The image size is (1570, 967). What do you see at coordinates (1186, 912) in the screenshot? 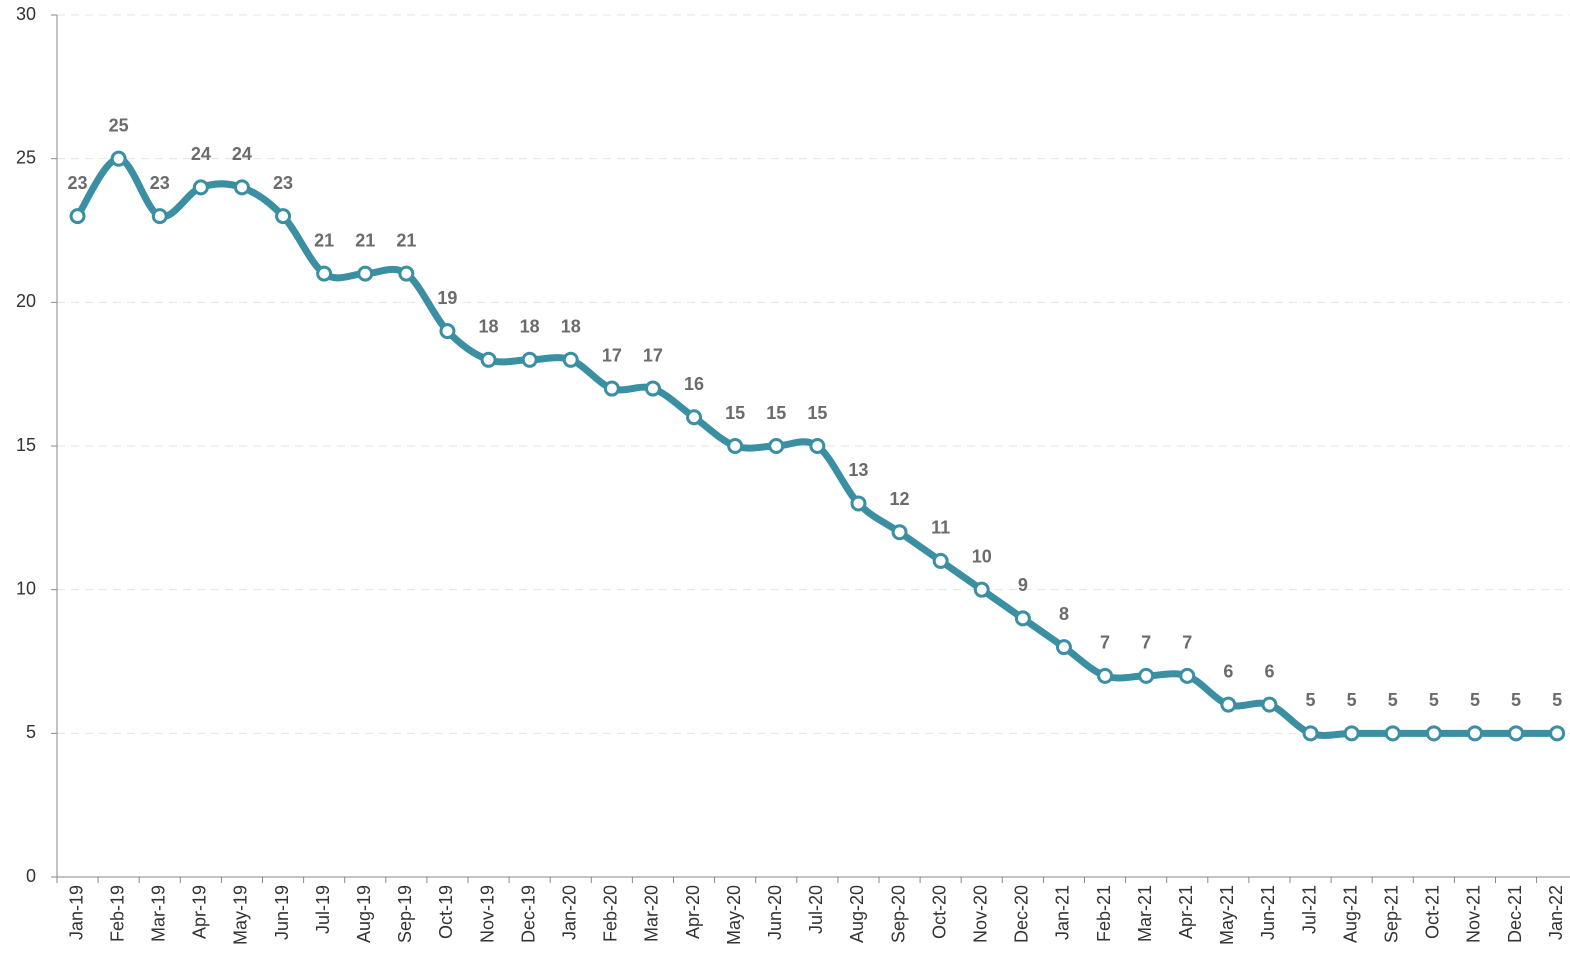
I see `x-tick-label: Apr-21` at bounding box center [1186, 912].